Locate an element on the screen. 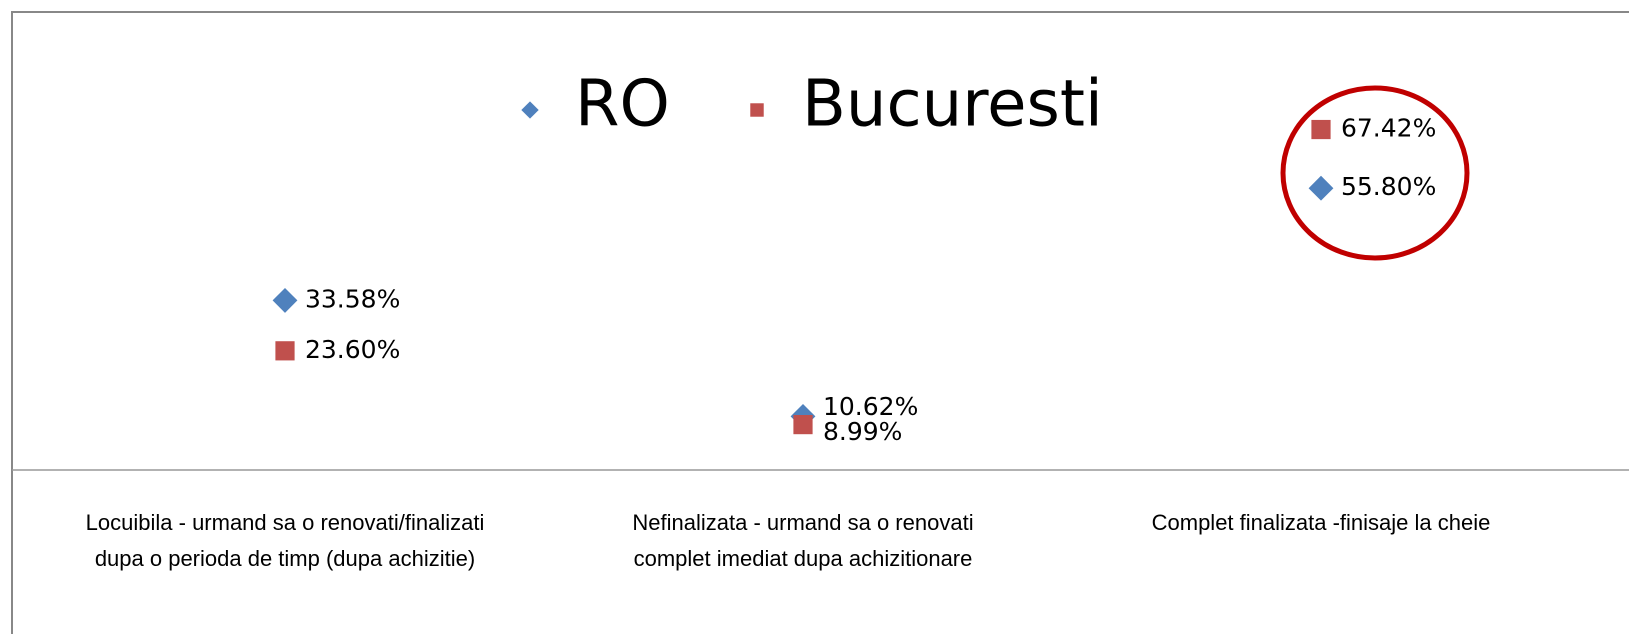  x-tick-label: Complet finalizata -finisaje la cheie is located at coordinates (1321, 522).